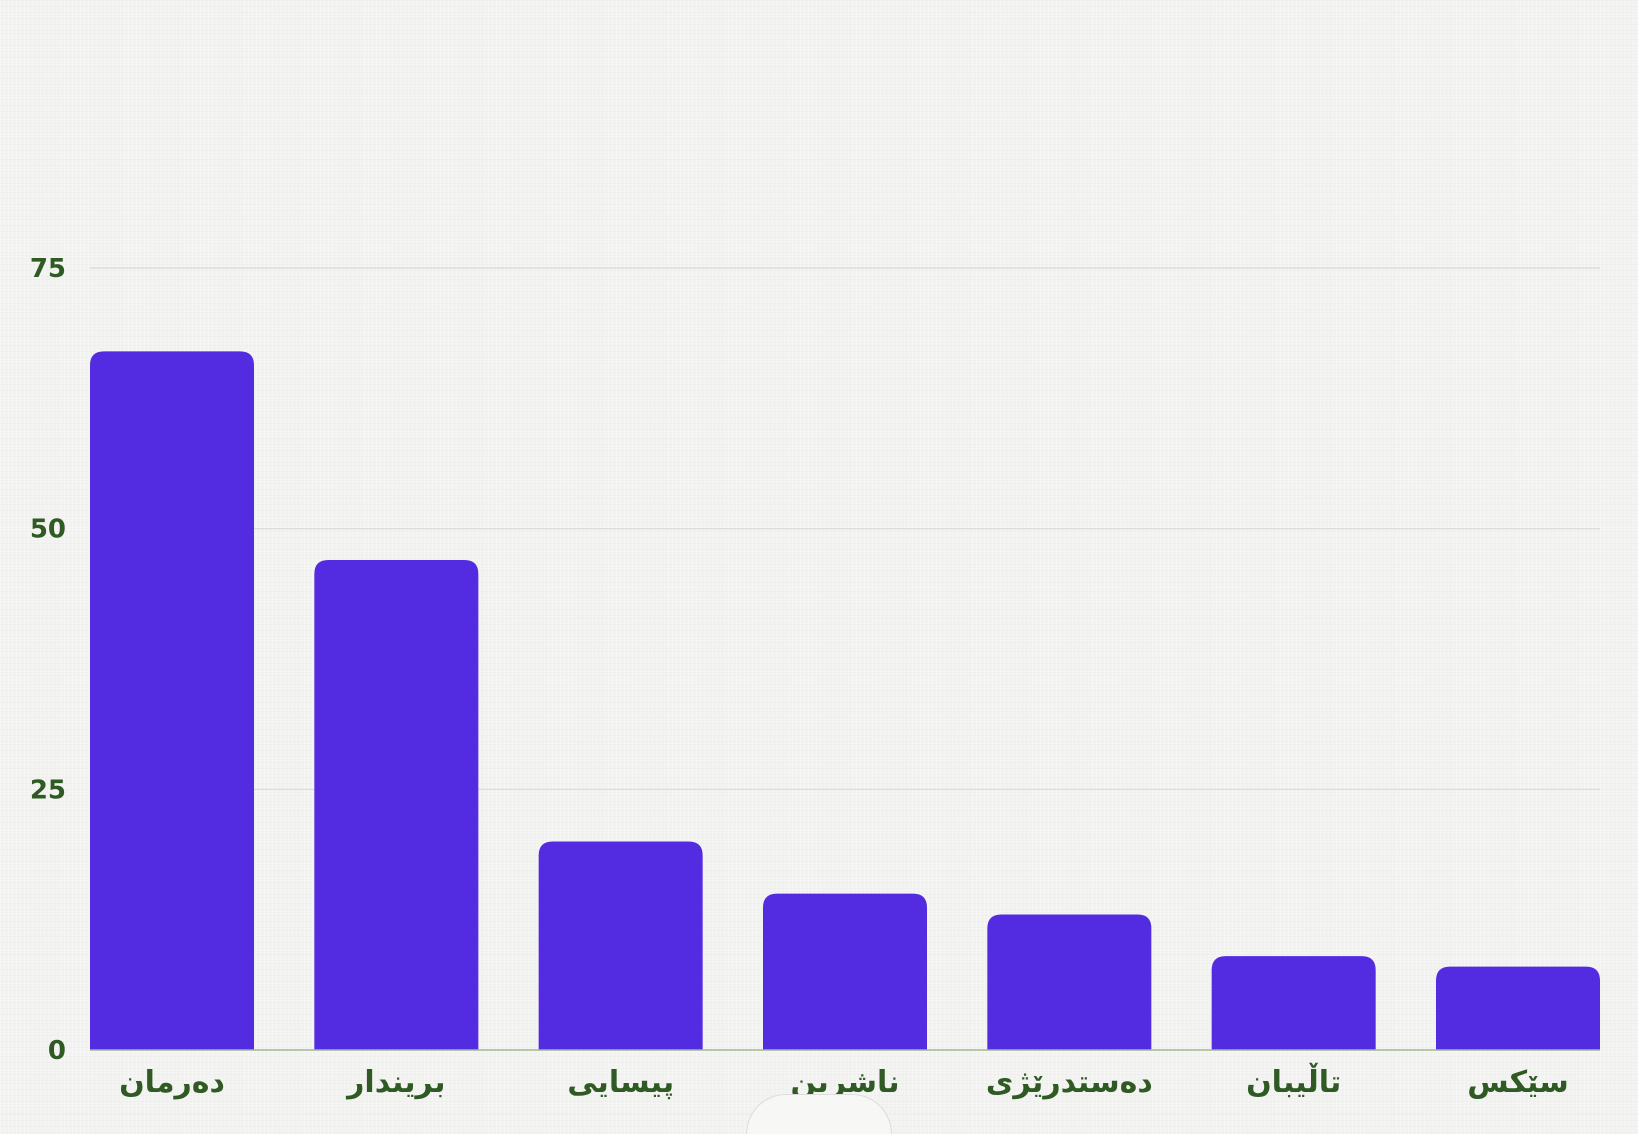 This screenshot has height=1134, width=1638. What do you see at coordinates (172, 1082) in the screenshot?
I see `x-tick-label: دەرمان` at bounding box center [172, 1082].